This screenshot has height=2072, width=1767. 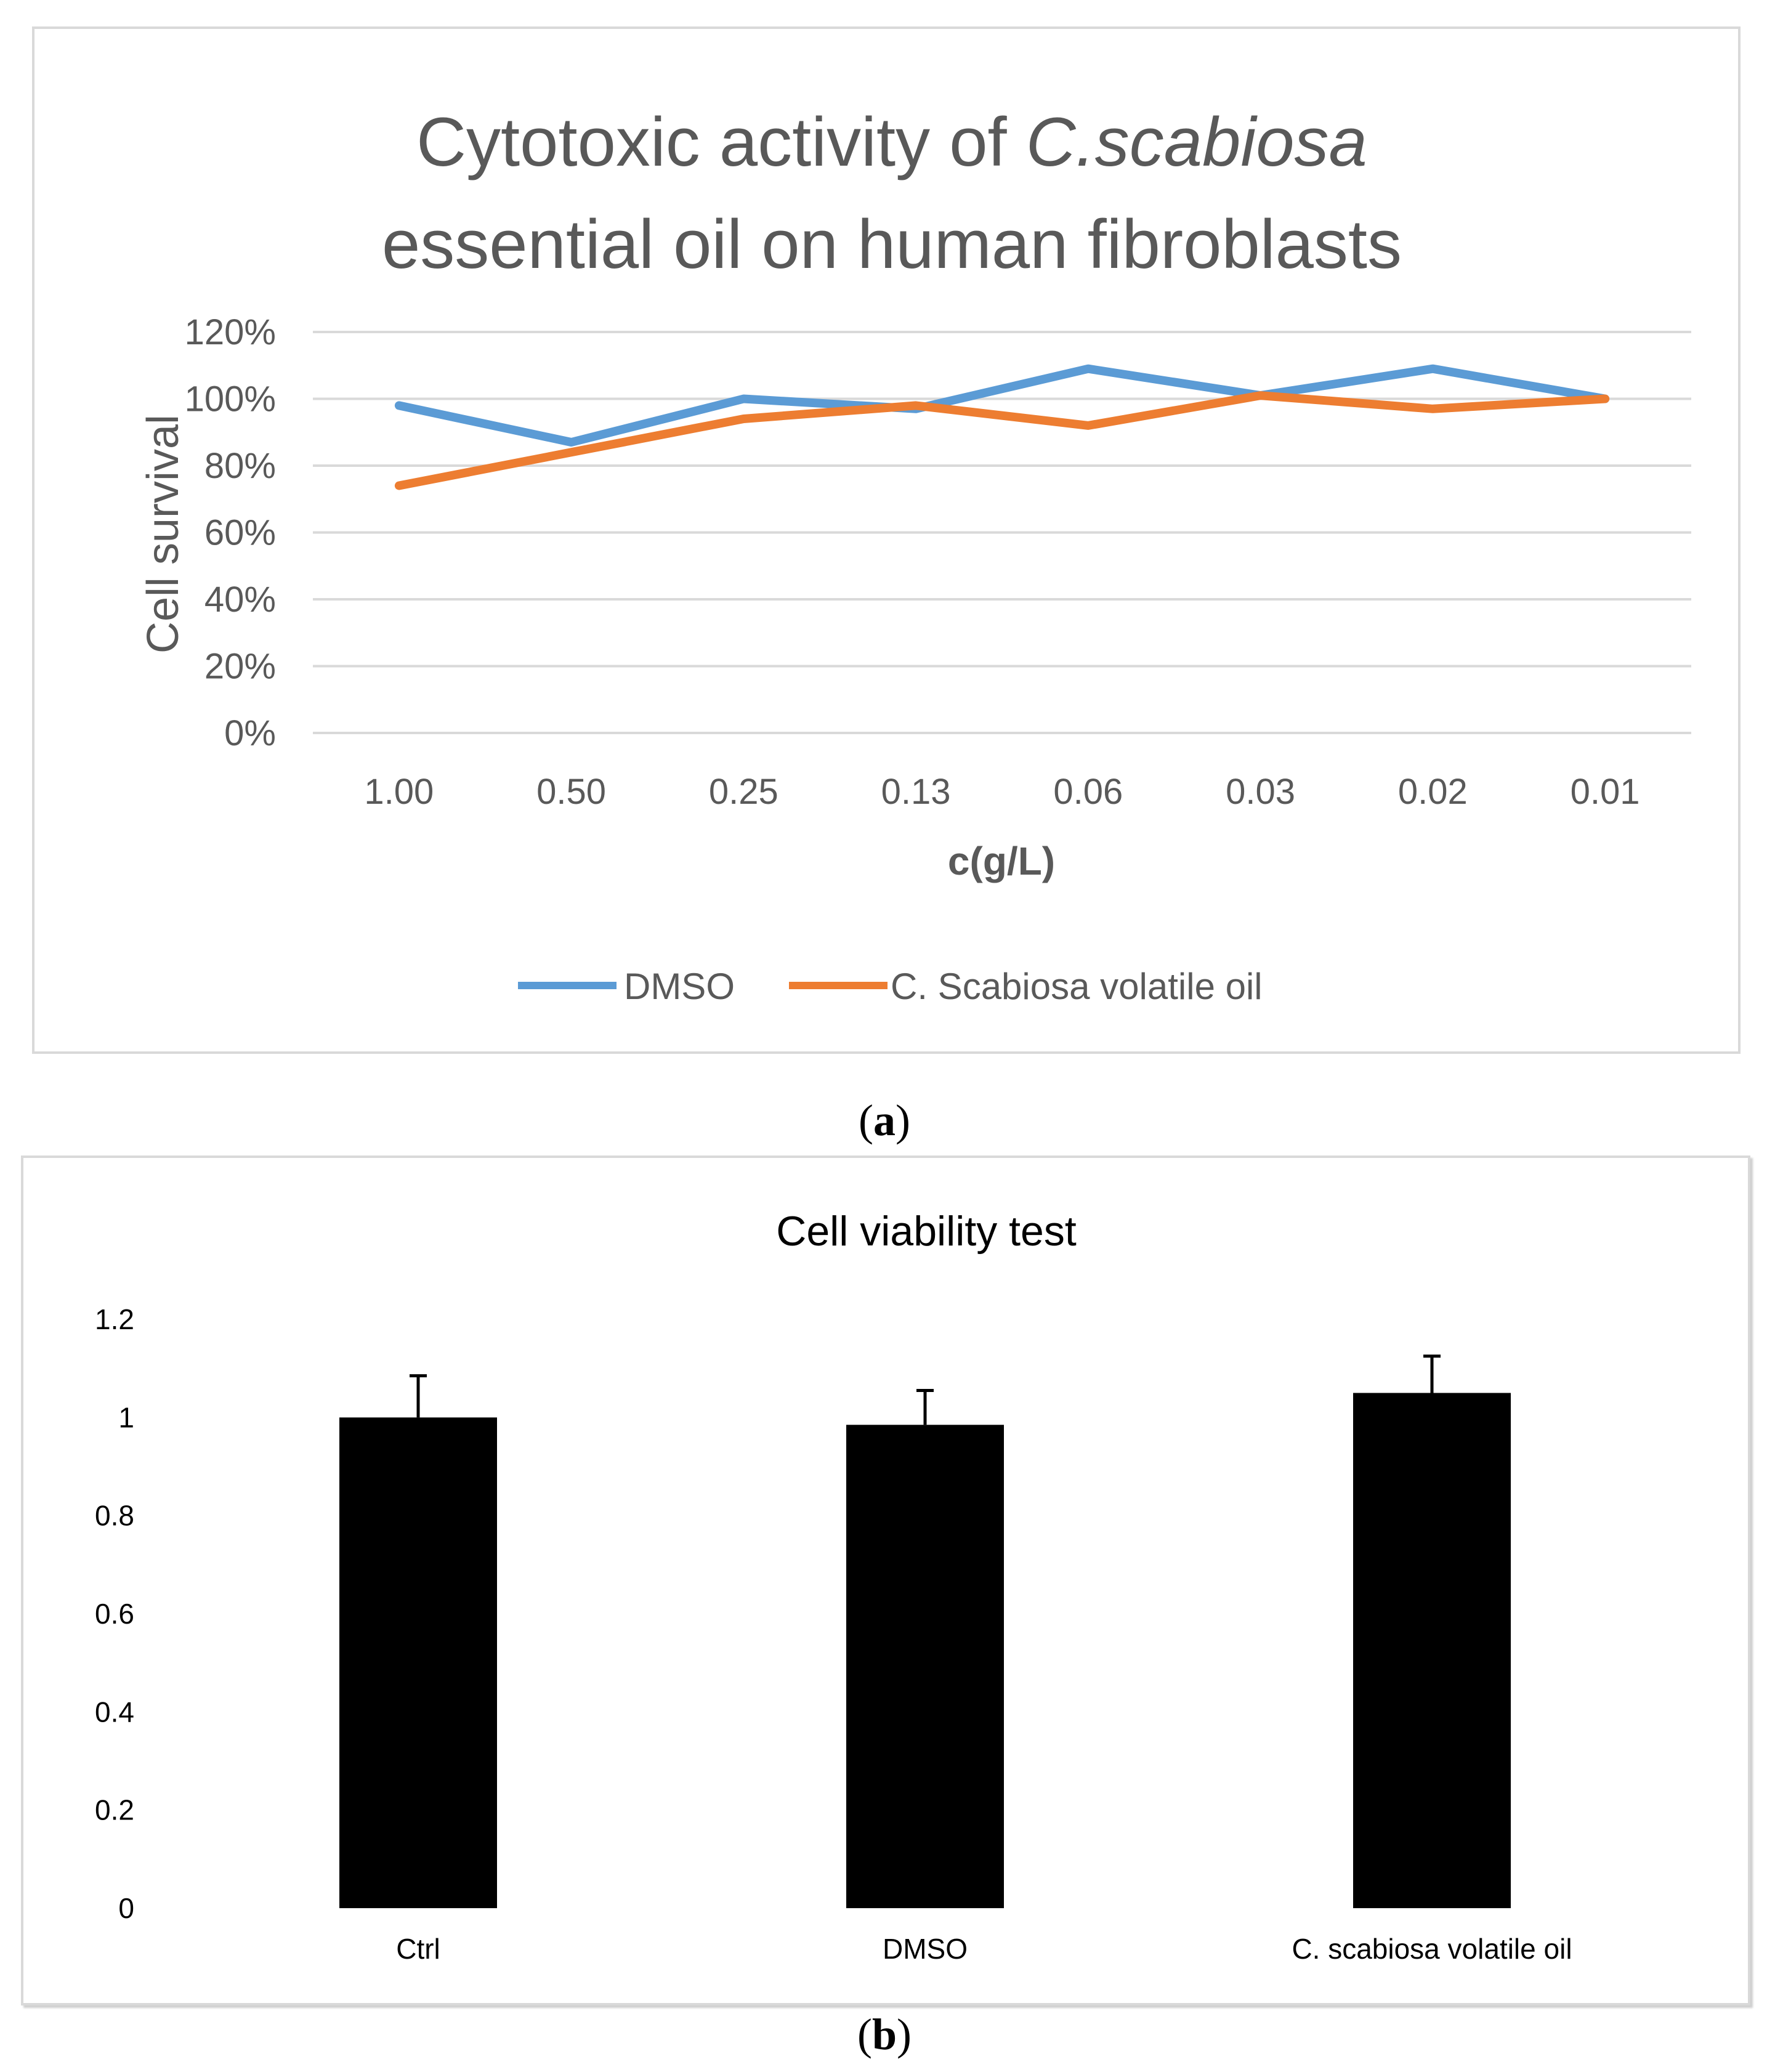 I want to click on y-tick-label: 0.8, so click(x=114, y=1516).